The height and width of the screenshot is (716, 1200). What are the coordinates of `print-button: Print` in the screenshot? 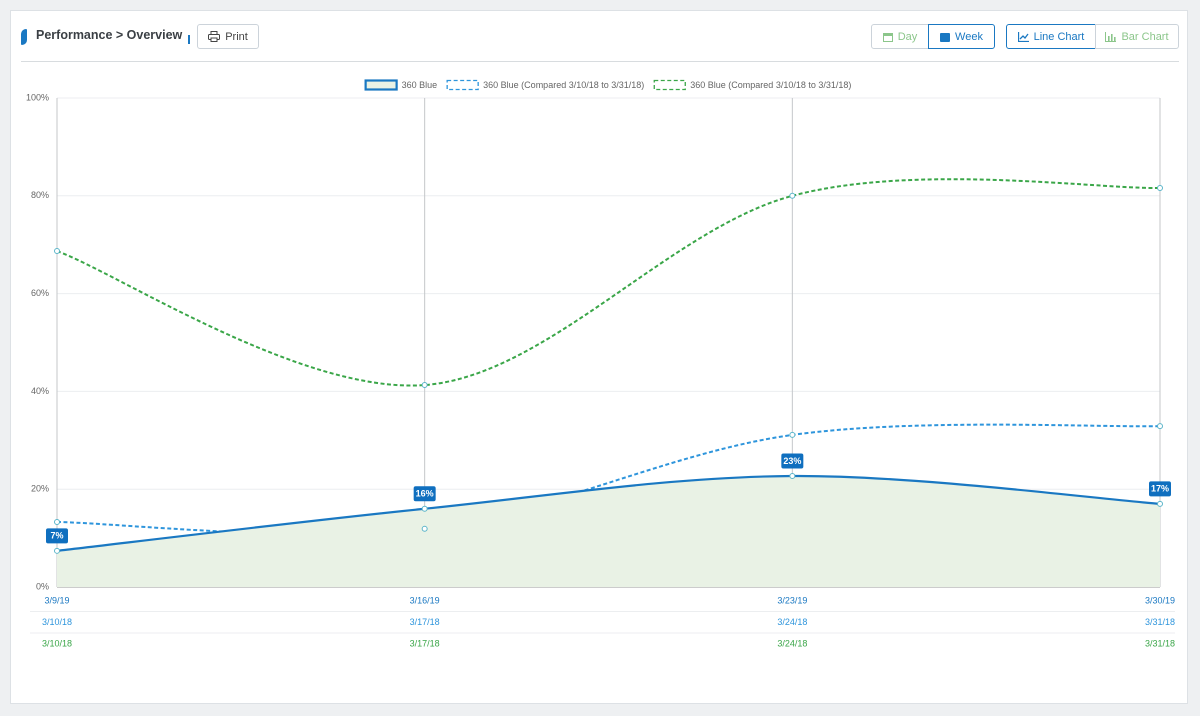 It's located at (228, 36).